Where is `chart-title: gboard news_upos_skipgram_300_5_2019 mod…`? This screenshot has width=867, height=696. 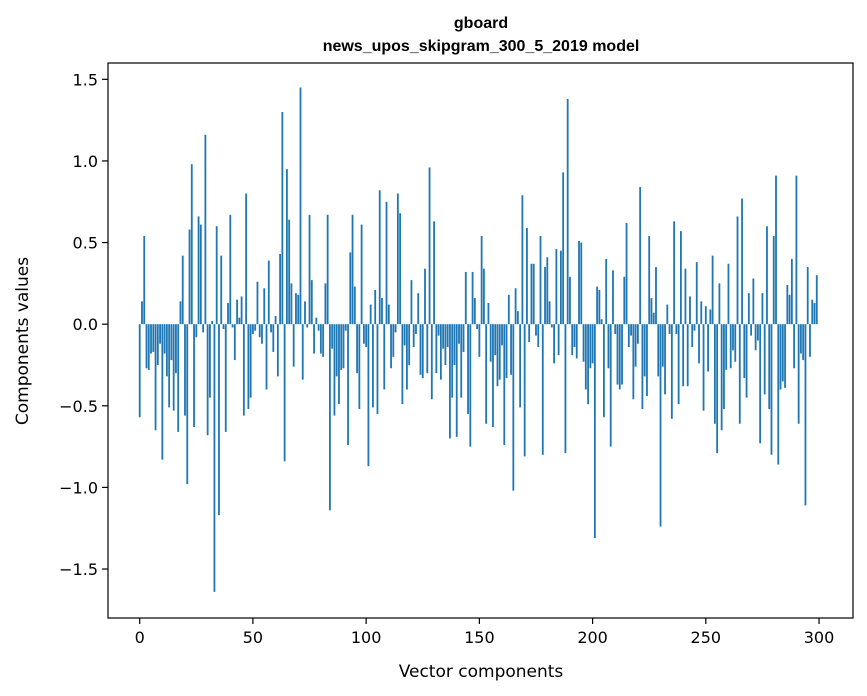 chart-title: gboard news_upos_skipgram_300_5_2019 mod… is located at coordinates (481, 35).